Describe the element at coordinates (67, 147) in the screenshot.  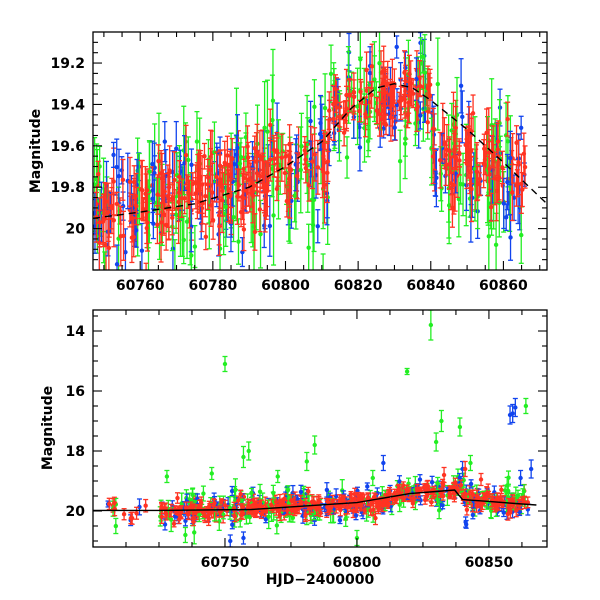
I see `y-tick-label: 19.6` at that location.